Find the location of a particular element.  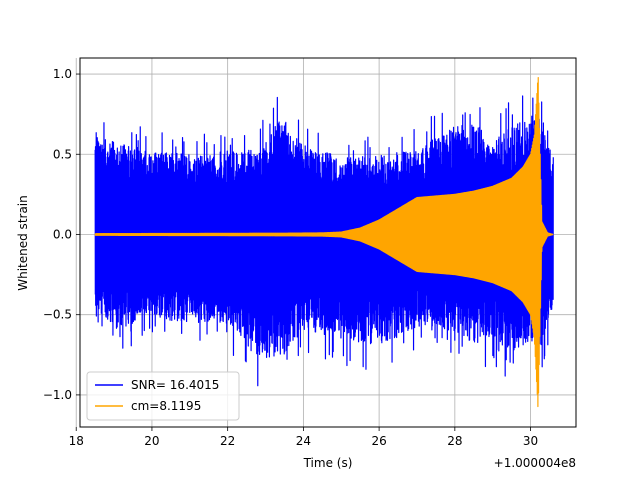

x-tick-label: 30 is located at coordinates (530, 441).